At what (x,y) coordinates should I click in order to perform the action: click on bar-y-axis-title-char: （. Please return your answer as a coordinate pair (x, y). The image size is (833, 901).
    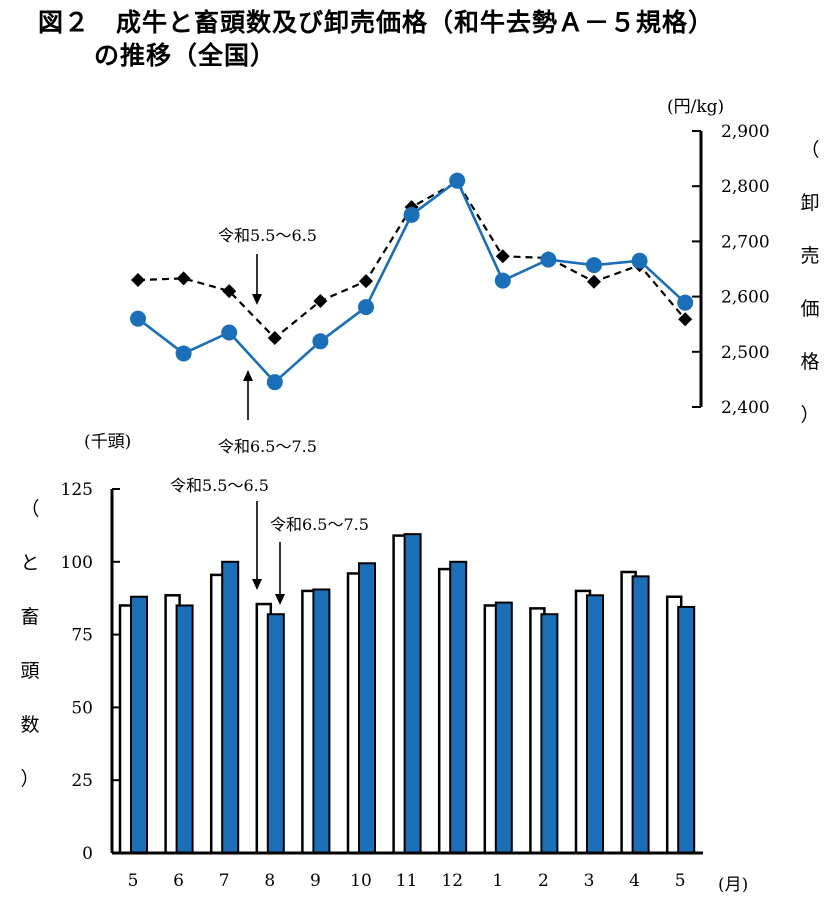
    Looking at the image, I should click on (29, 509).